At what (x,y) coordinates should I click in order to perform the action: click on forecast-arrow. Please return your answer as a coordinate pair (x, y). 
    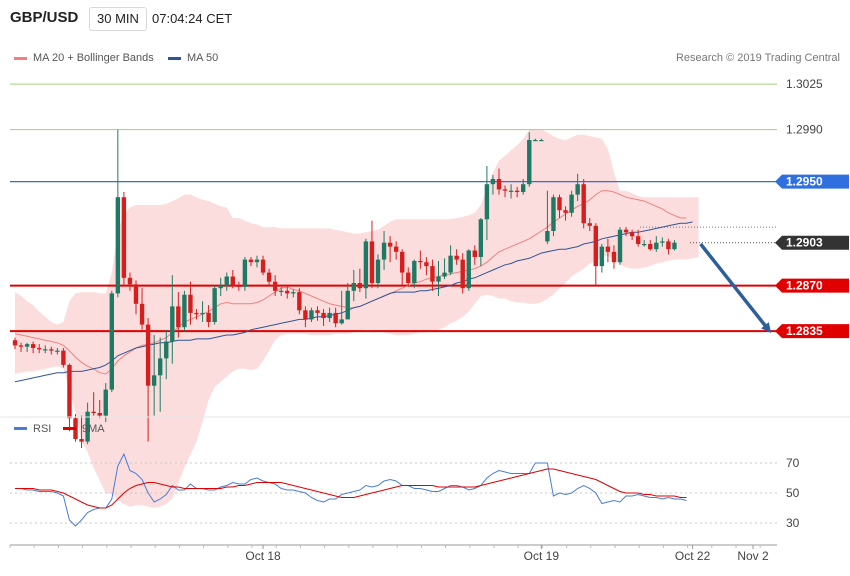
    Looking at the image, I should click on (735, 288).